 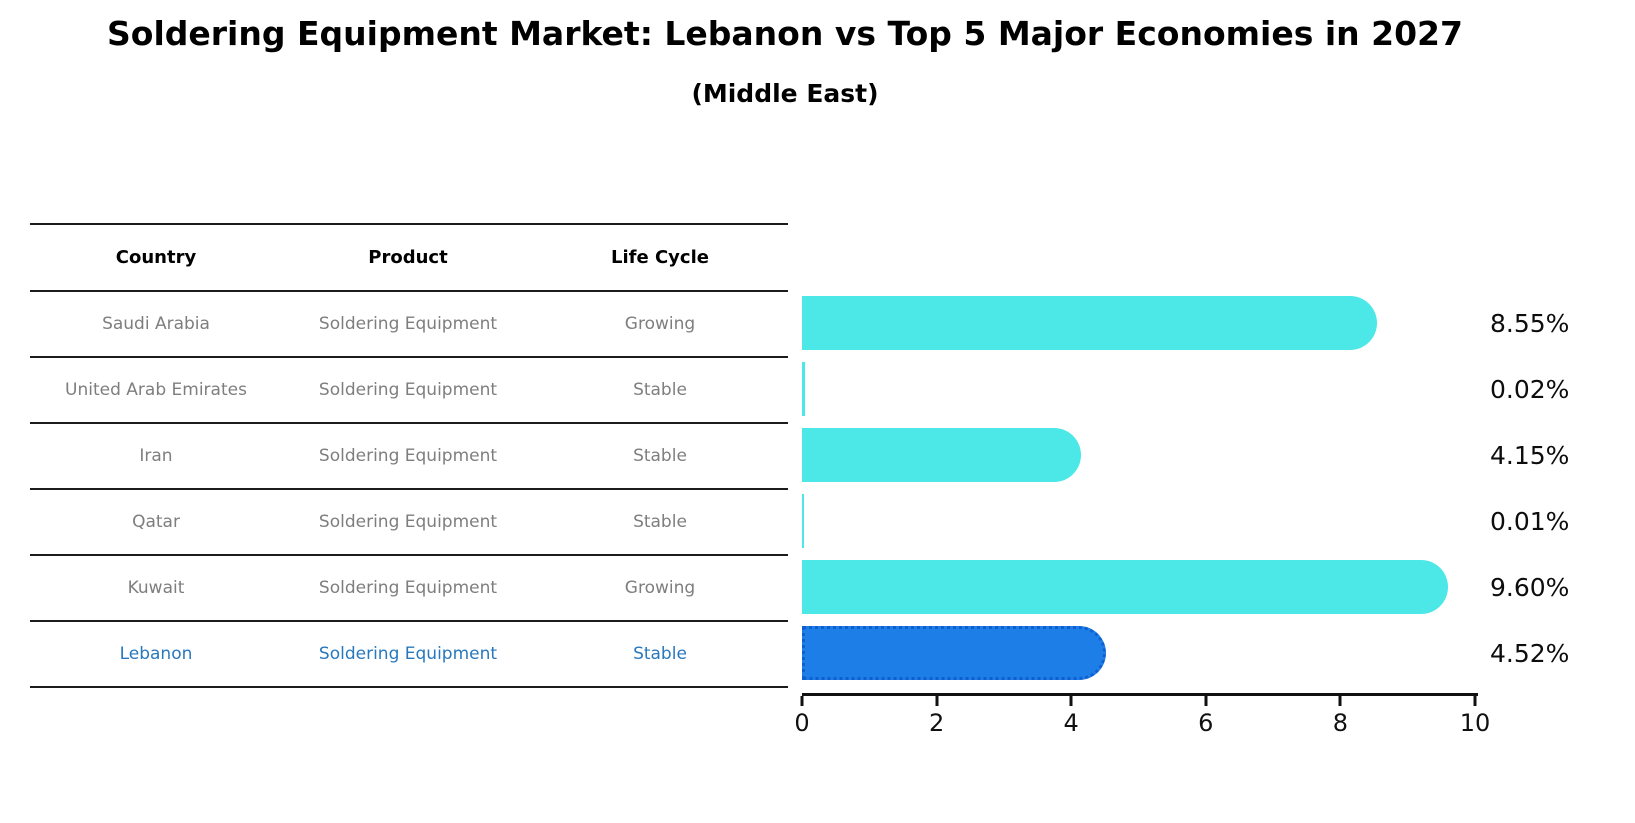 I want to click on x-axis-tick-label: 2, so click(x=936, y=723).